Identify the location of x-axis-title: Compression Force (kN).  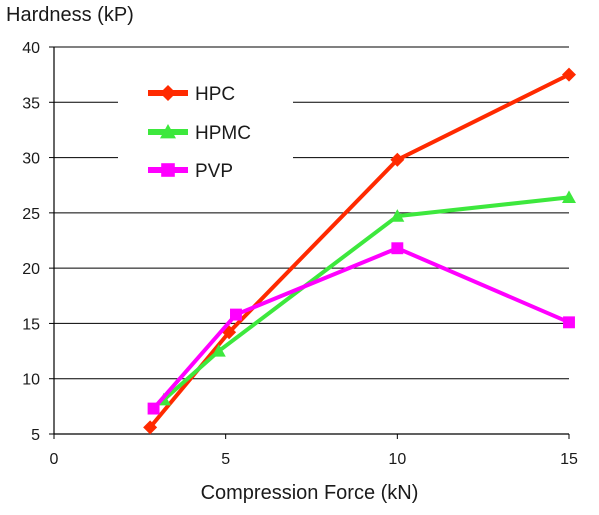
(309, 493).